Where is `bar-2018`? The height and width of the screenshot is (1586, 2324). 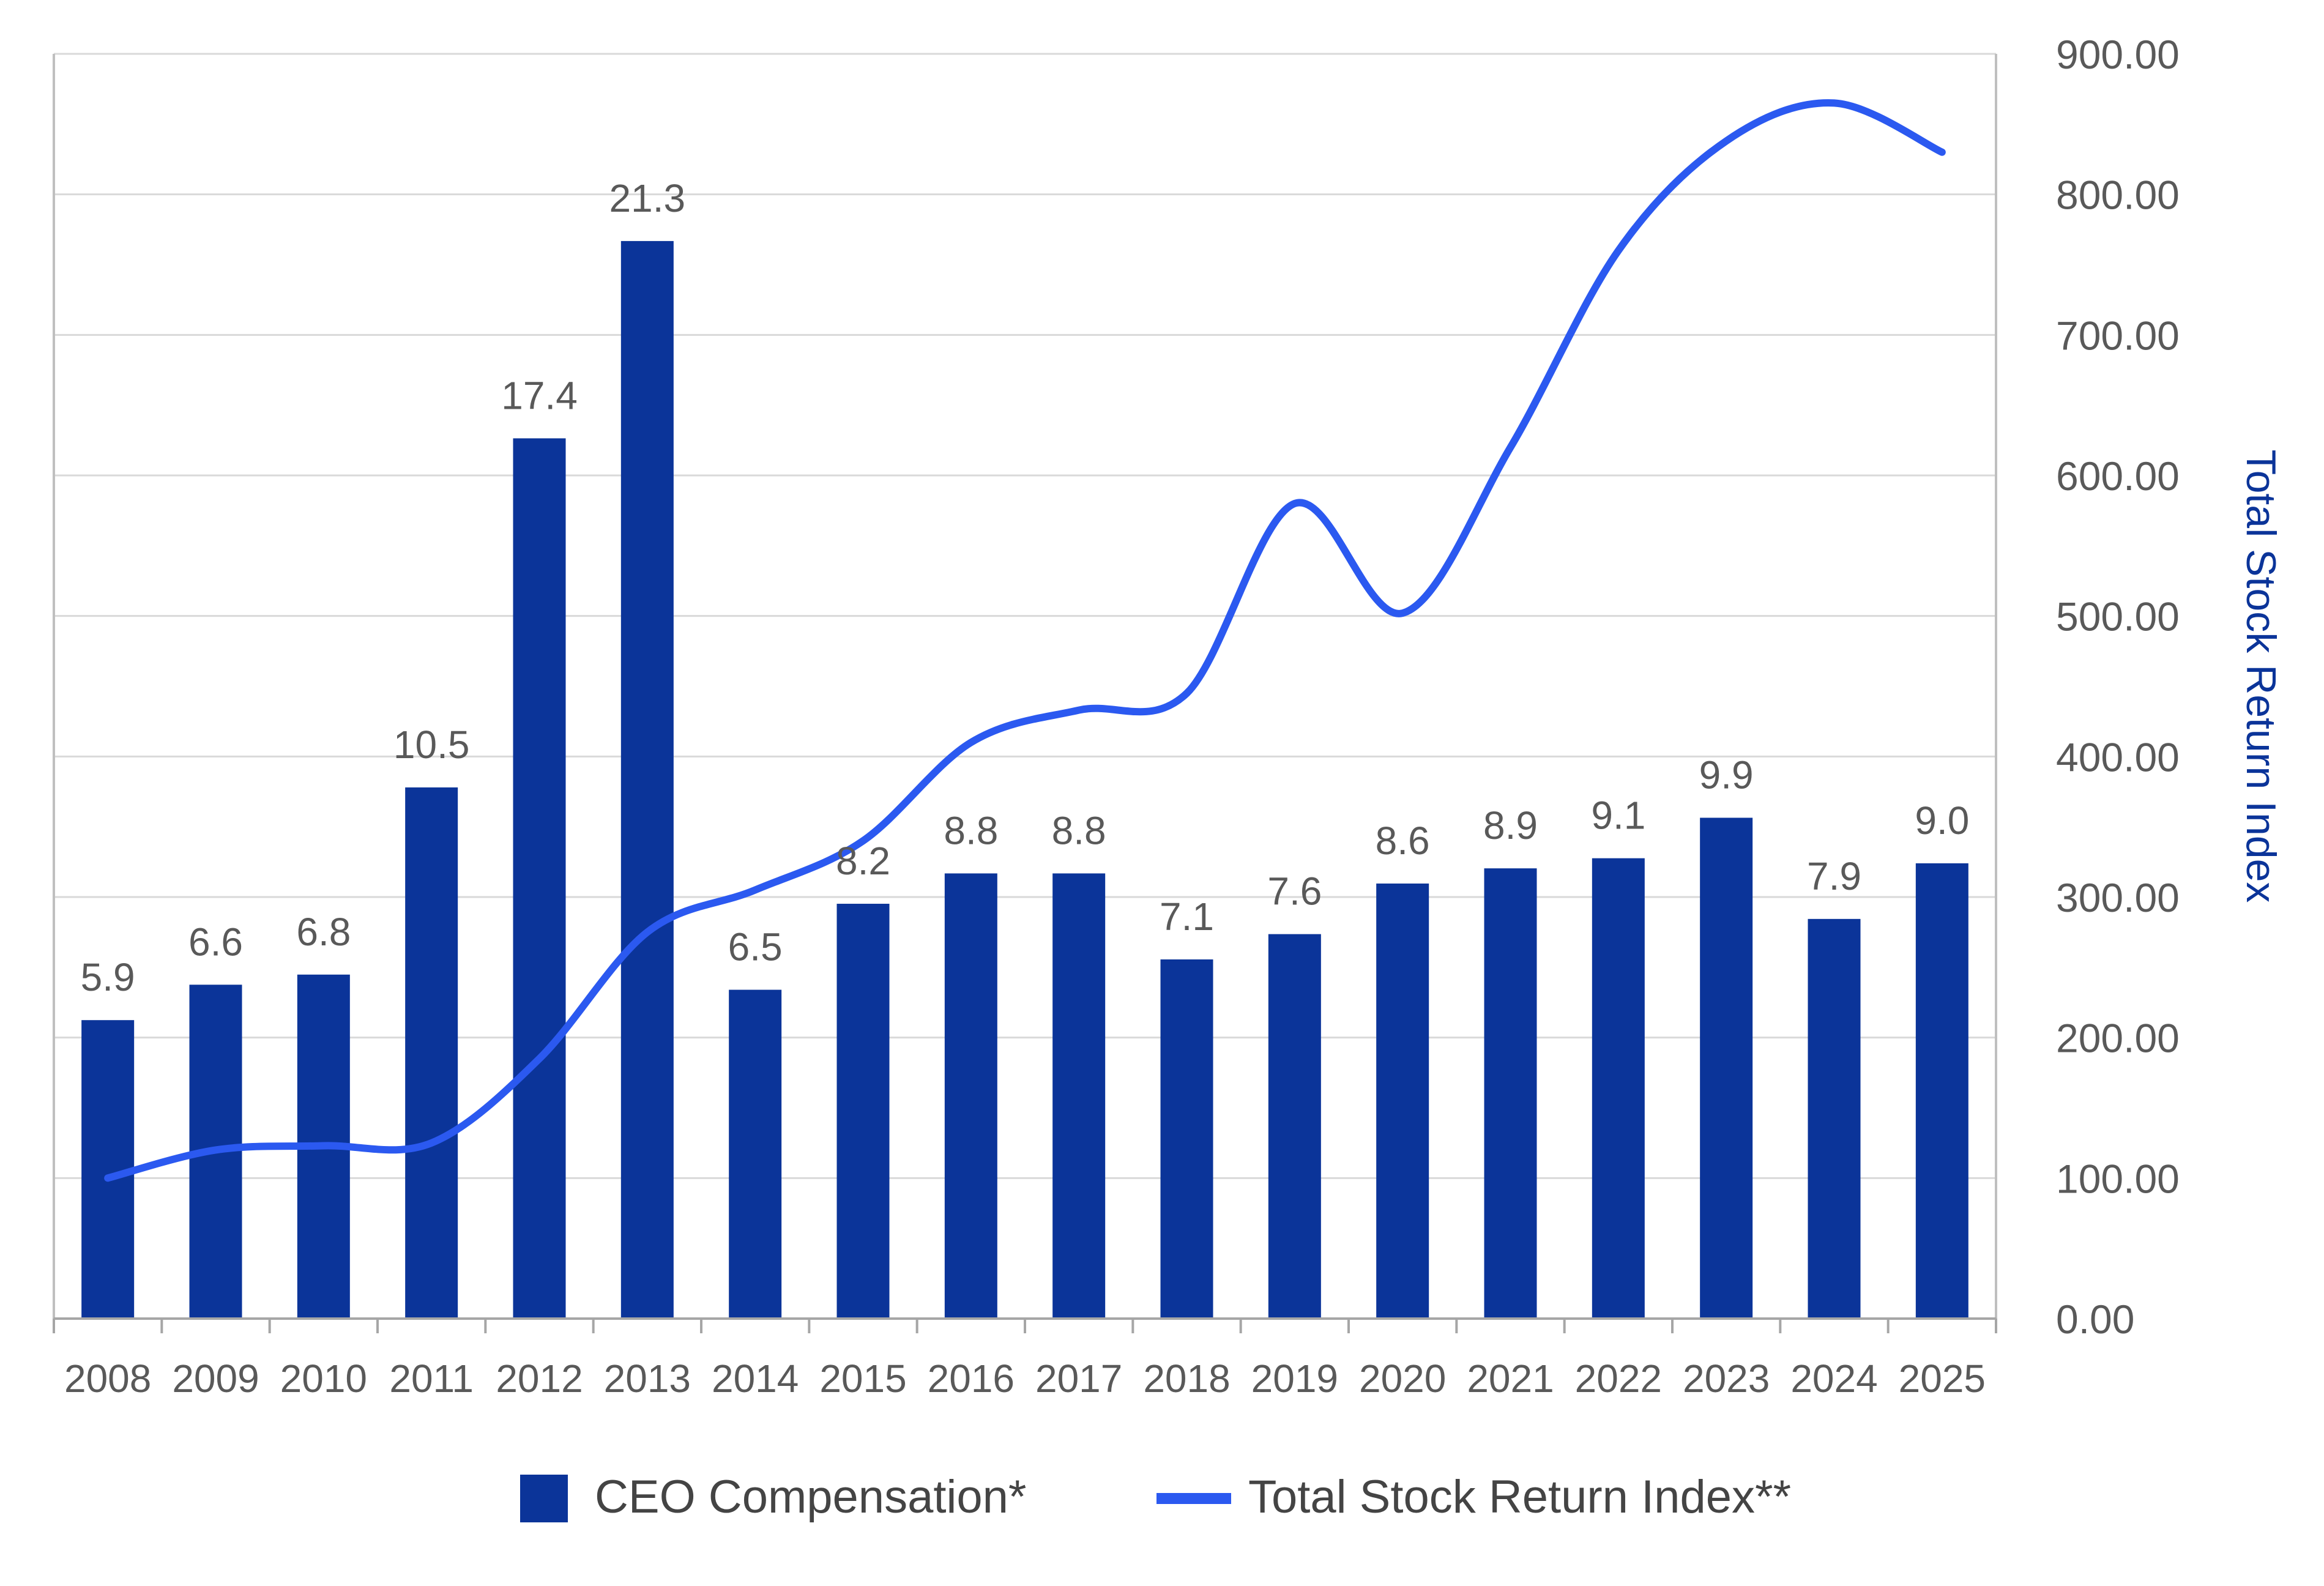
bar-2018 is located at coordinates (1186, 1139).